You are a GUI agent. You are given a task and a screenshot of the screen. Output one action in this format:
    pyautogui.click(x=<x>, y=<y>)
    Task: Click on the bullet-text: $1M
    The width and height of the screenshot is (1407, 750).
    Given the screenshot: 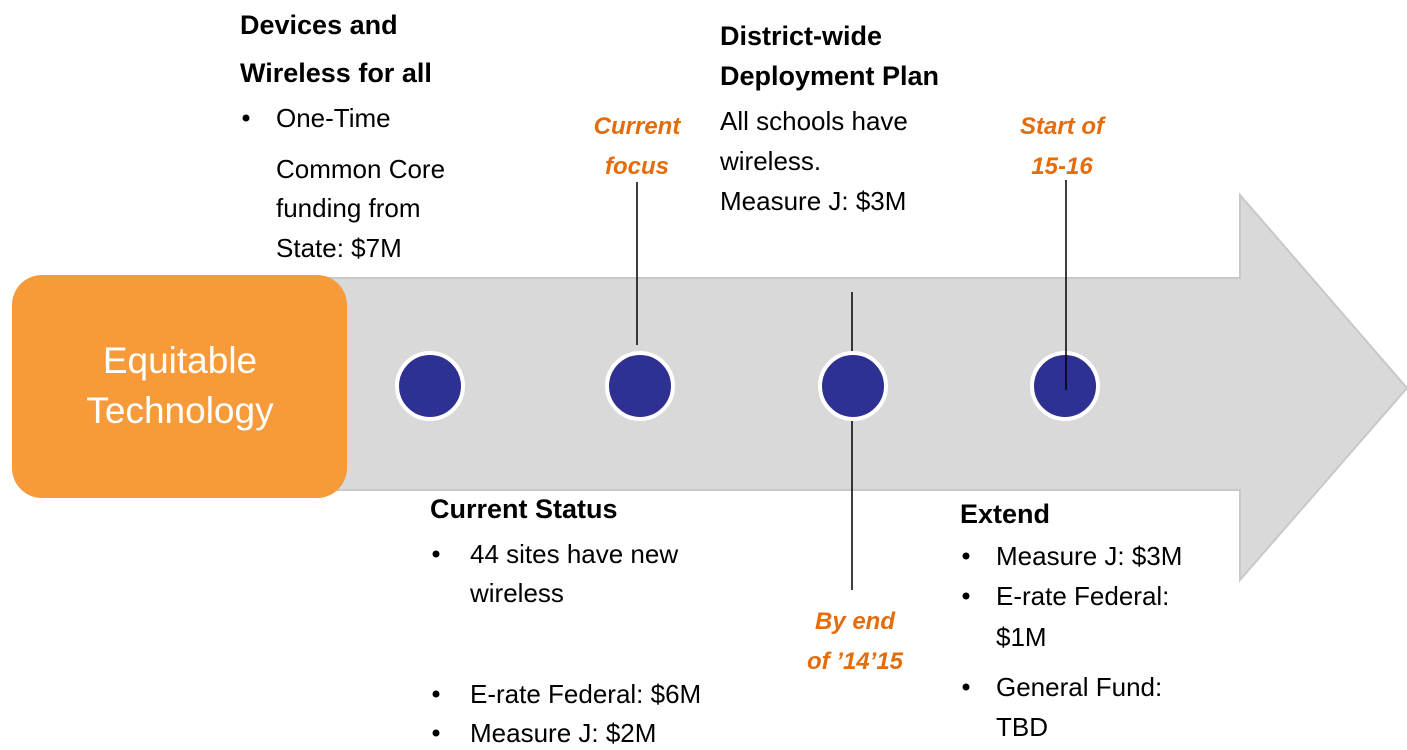 What is the action you would take?
    pyautogui.click(x=1021, y=637)
    